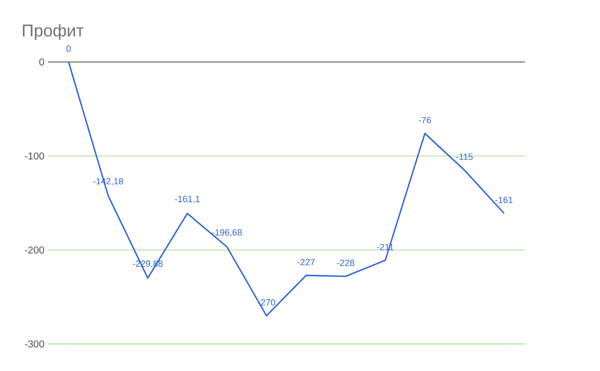 This screenshot has width=600, height=371. I want to click on data-label: -161, so click(504, 200).